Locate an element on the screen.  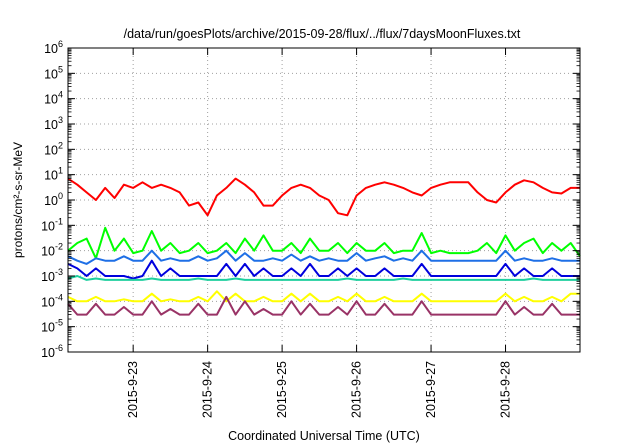
y-tick-label: 10⁻² is located at coordinates (52, 250).